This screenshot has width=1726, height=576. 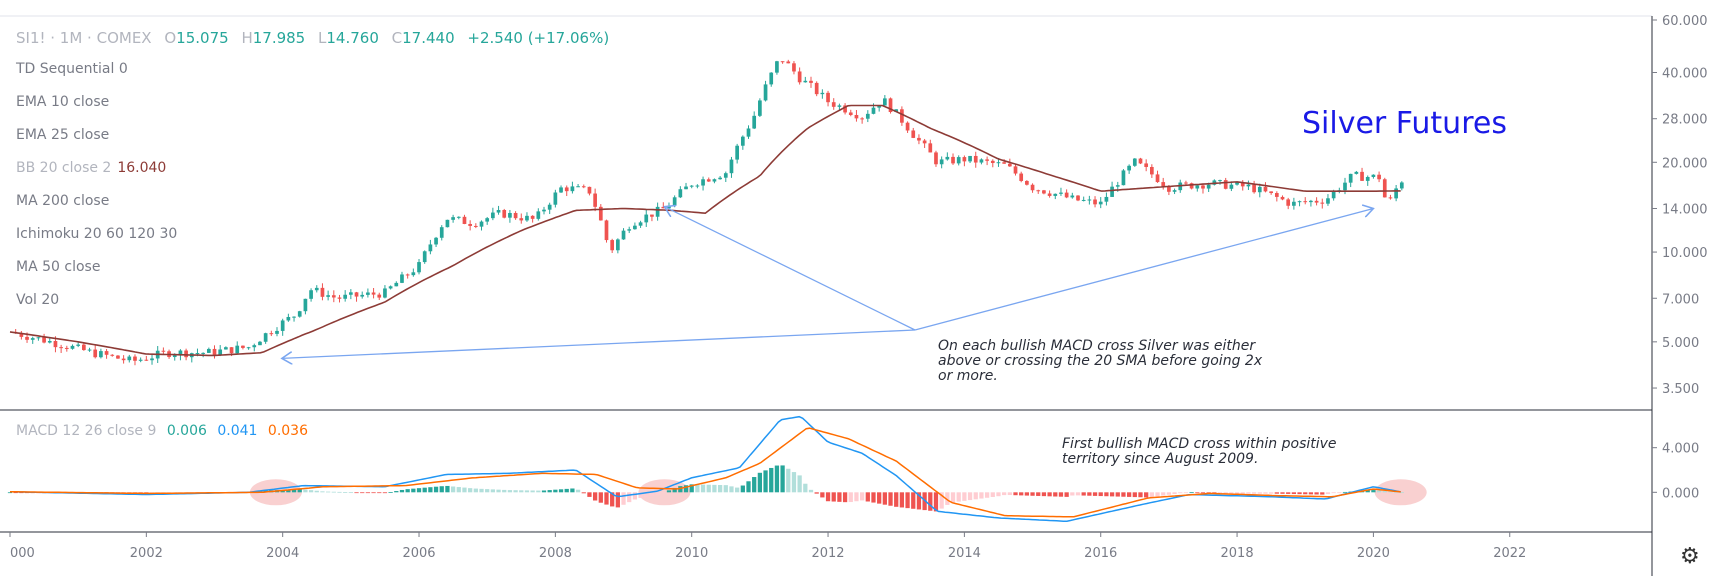 I want to click on indicator-label: BB 20 close 2, so click(x=64, y=168).